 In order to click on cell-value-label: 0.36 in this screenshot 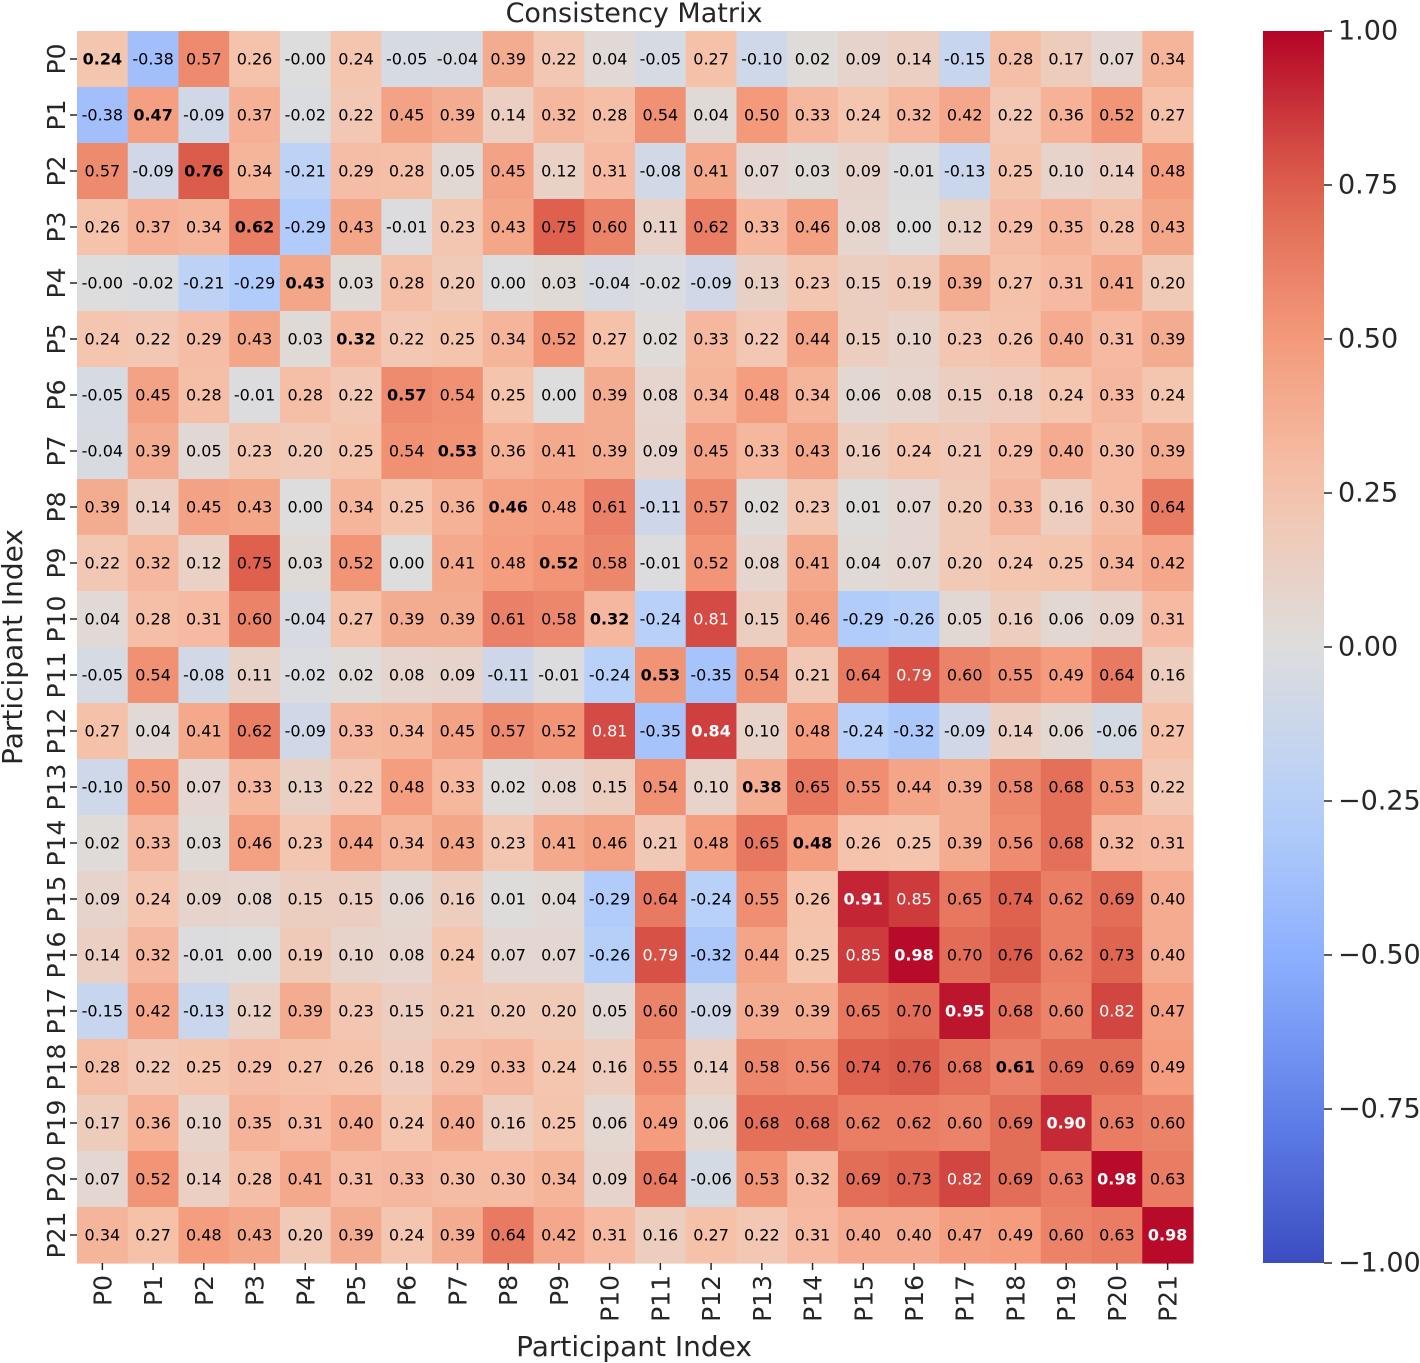, I will do `click(1066, 115)`.